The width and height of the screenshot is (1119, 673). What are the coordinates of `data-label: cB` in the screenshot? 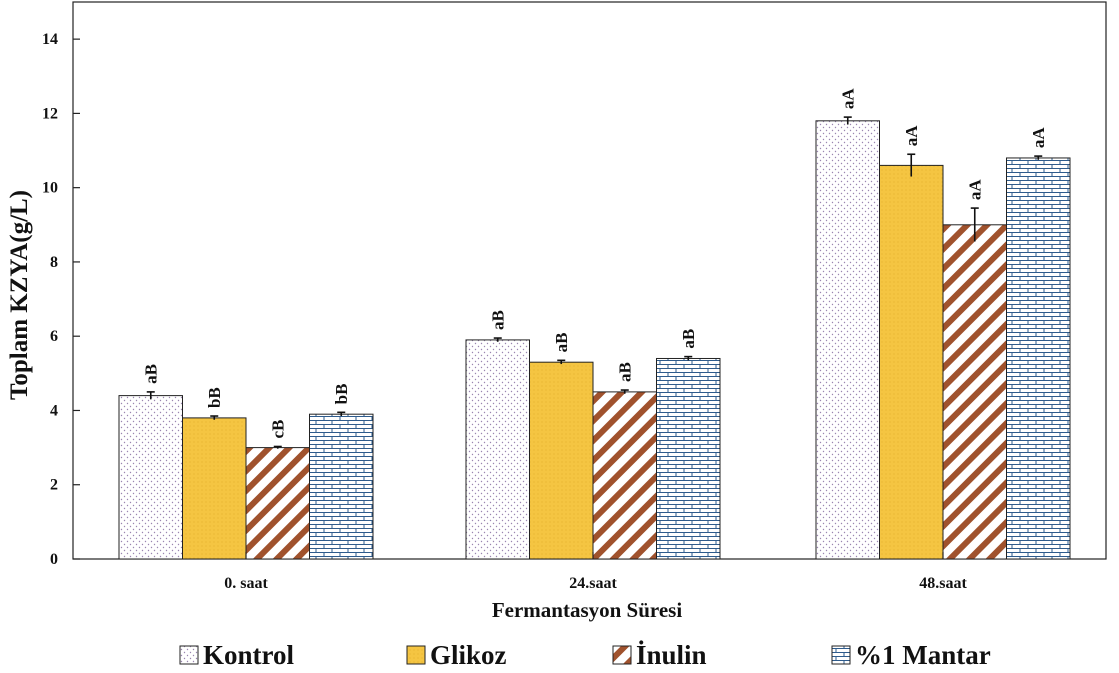 It's located at (278, 429).